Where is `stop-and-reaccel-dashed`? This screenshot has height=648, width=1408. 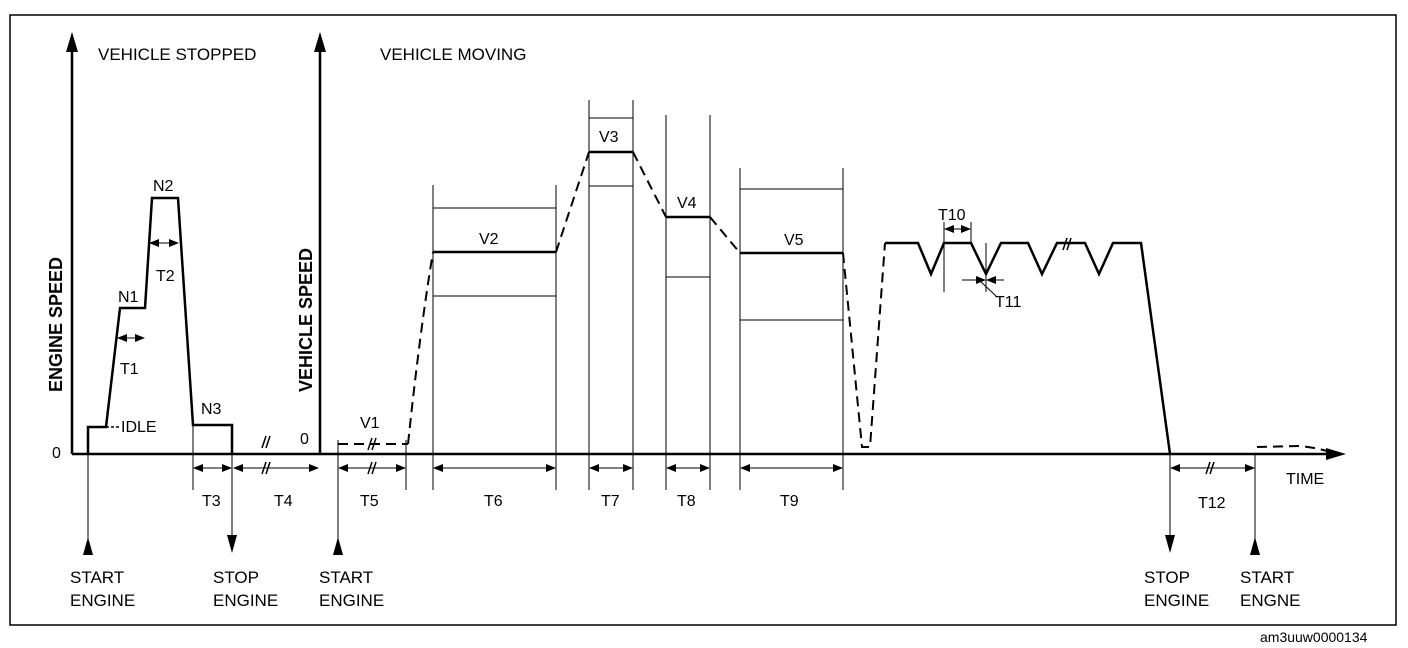 stop-and-reaccel-dashed is located at coordinates (864, 345).